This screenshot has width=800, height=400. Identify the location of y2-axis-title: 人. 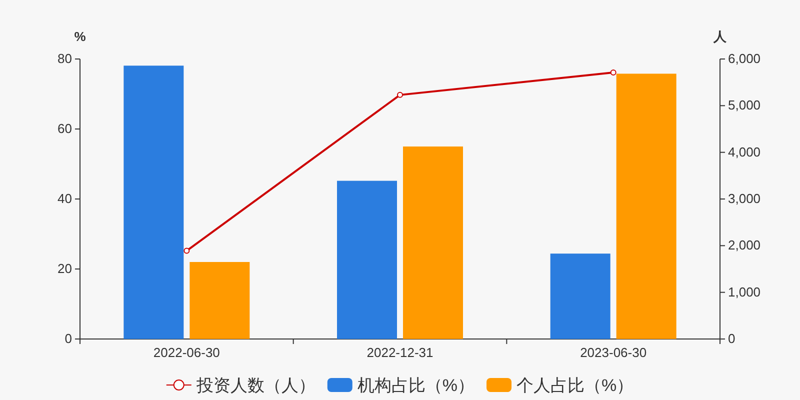
(720, 36).